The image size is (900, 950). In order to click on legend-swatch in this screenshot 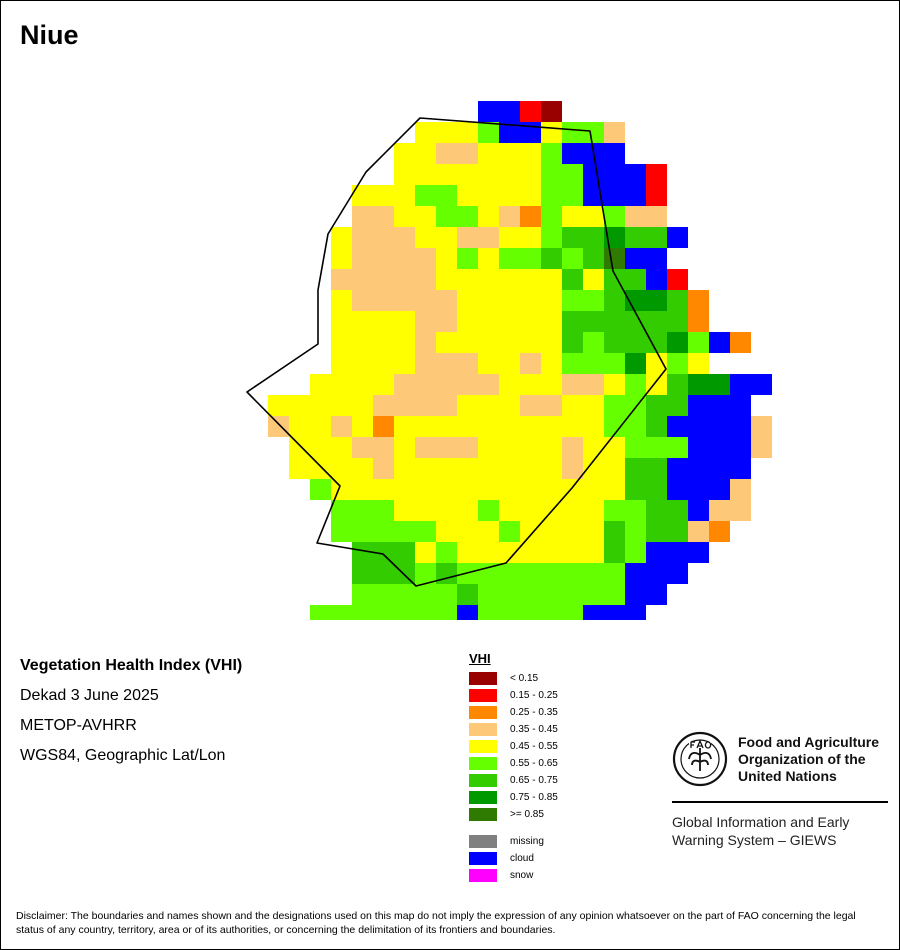, I will do `click(483, 678)`.